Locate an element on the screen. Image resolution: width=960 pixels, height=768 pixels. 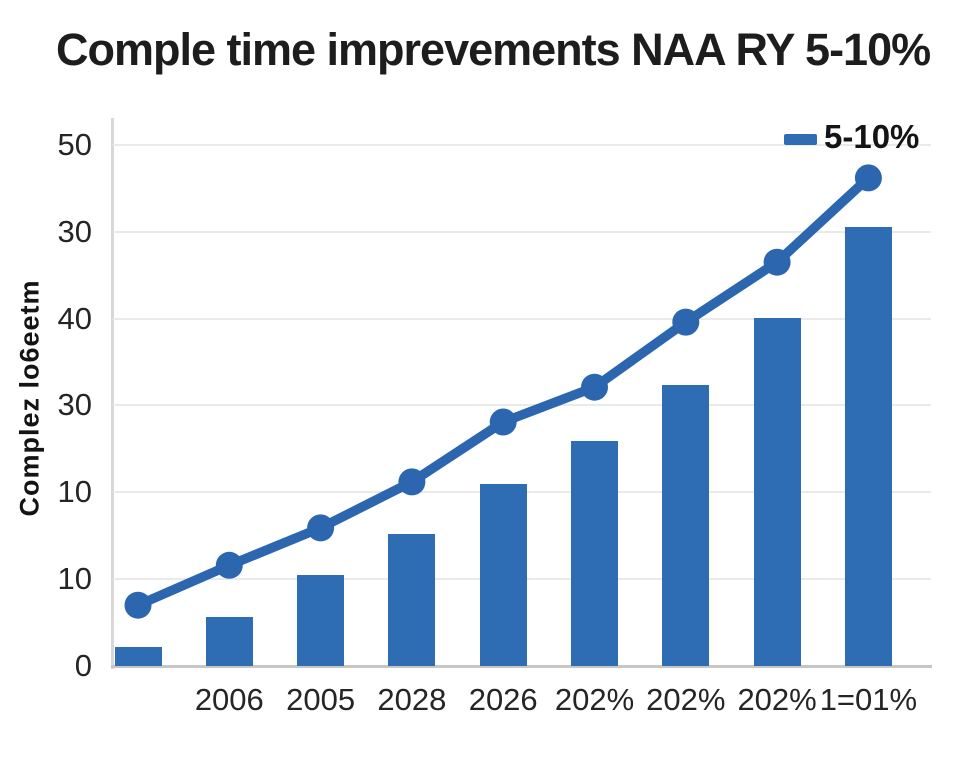
x-tick-label: 2028 is located at coordinates (412, 699).